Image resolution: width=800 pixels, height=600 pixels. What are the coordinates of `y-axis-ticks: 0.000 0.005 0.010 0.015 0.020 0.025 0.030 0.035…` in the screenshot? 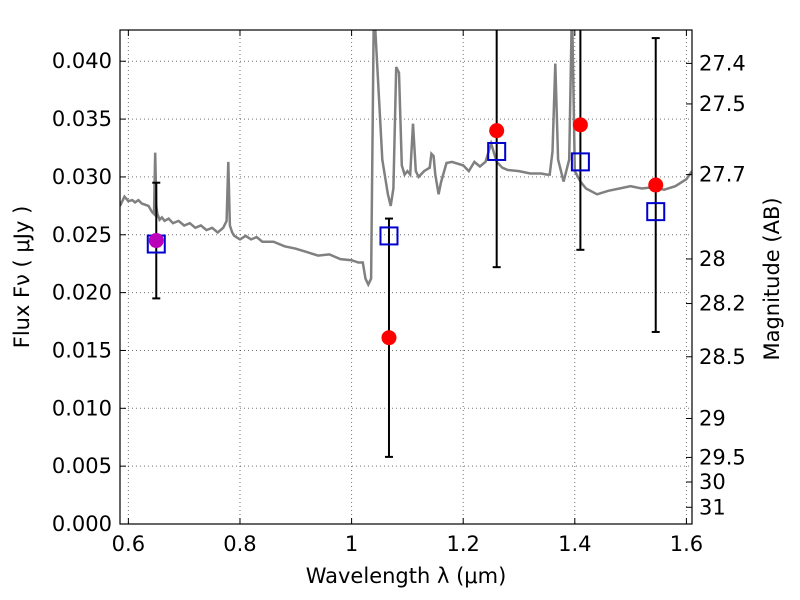 It's located at (89, 292).